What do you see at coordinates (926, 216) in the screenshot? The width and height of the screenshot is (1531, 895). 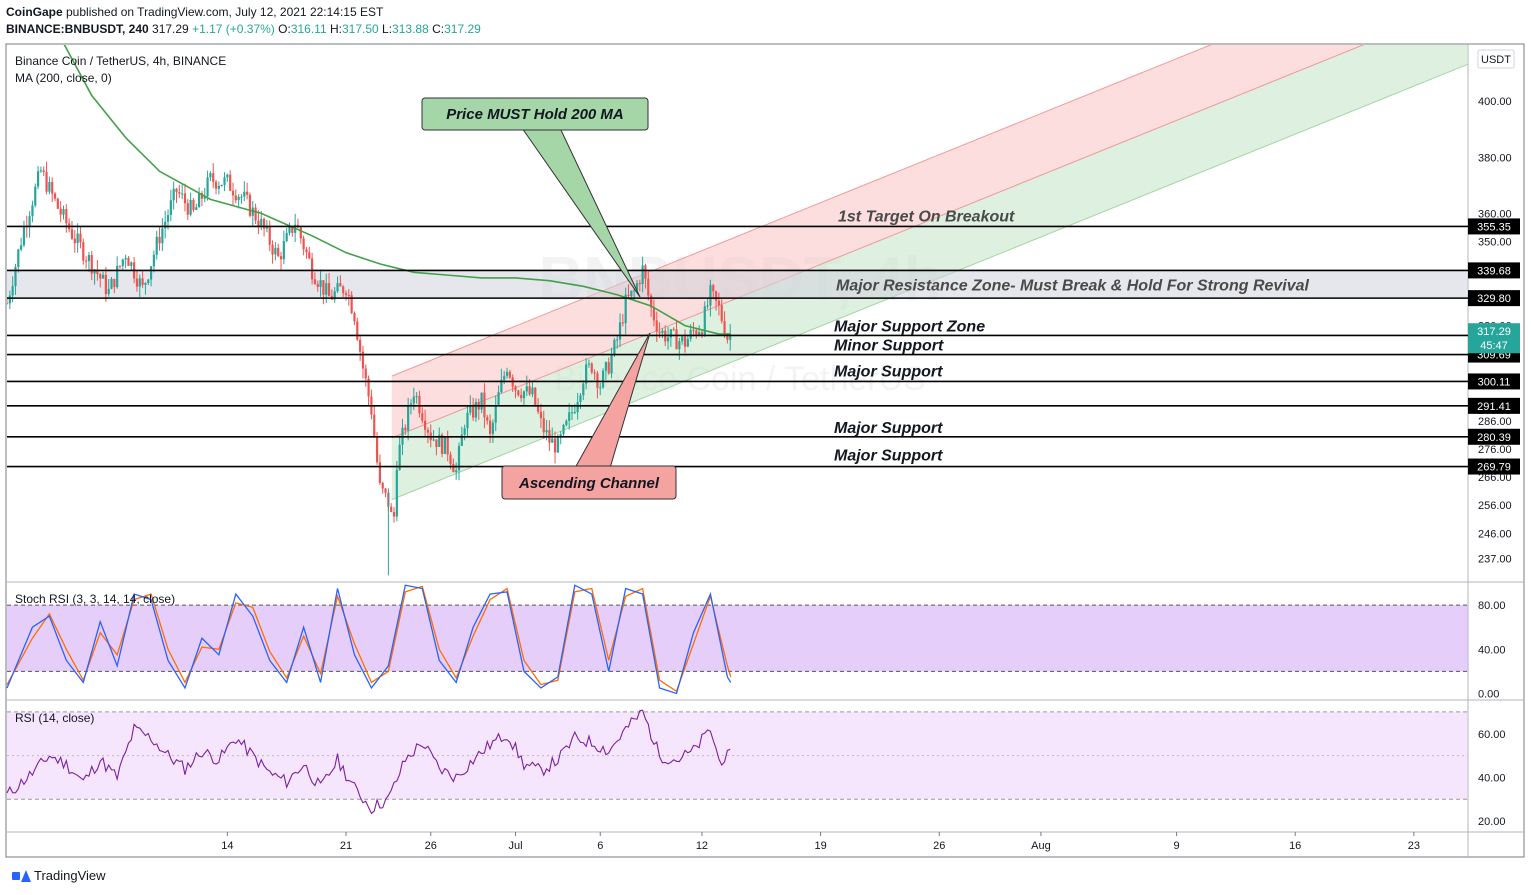 I see `target-label: 1st Target On Breakout` at bounding box center [926, 216].